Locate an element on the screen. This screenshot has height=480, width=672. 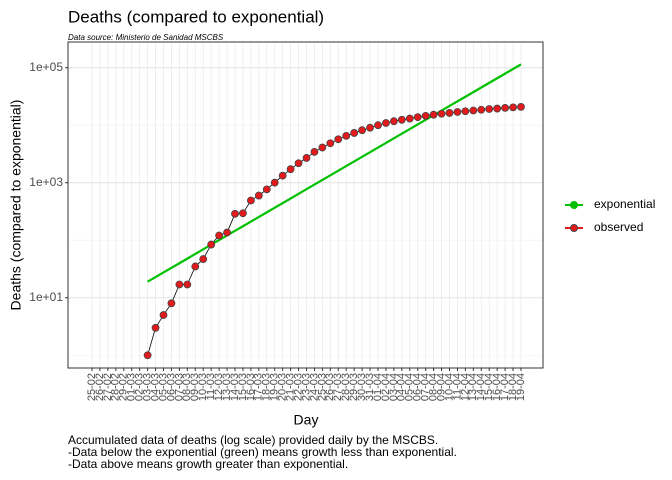
x-tick-label: 08-04 is located at coordinates (434, 387).